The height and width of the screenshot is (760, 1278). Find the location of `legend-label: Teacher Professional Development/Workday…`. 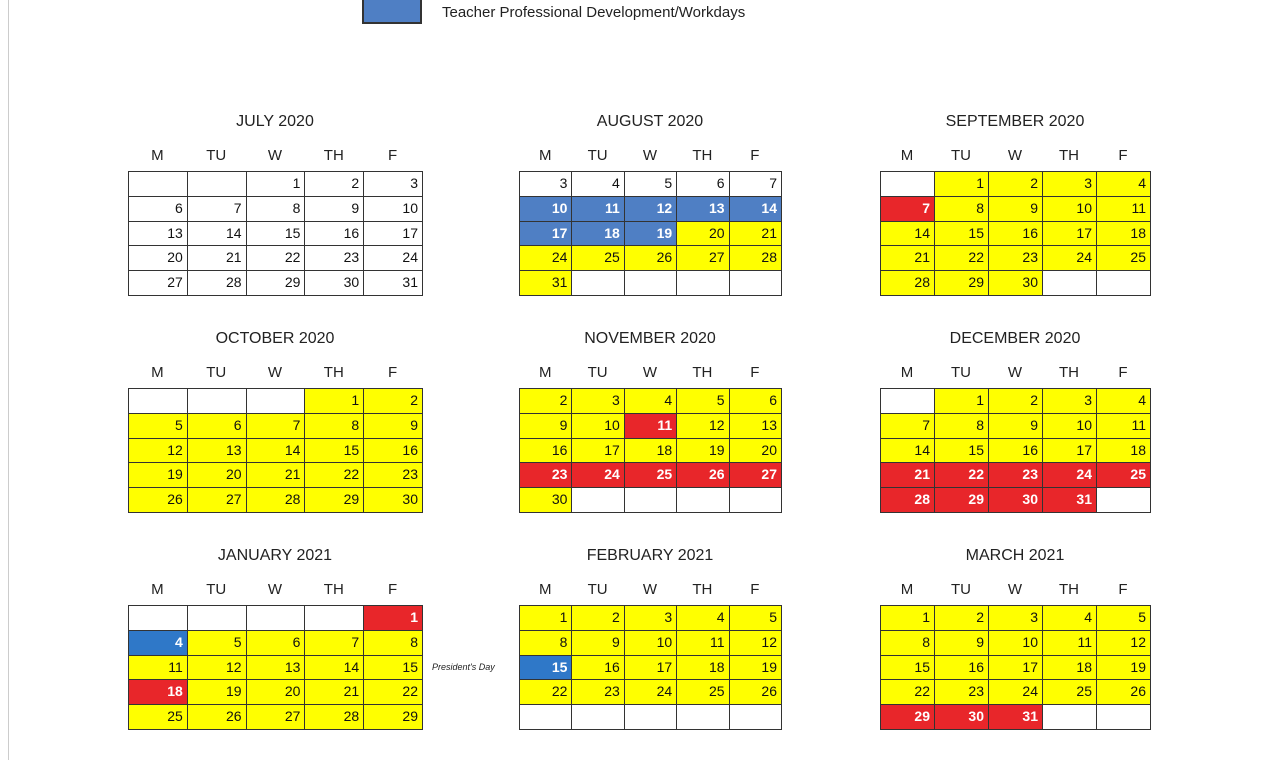

legend-label: Teacher Professional Development/Workday… is located at coordinates (594, 12).